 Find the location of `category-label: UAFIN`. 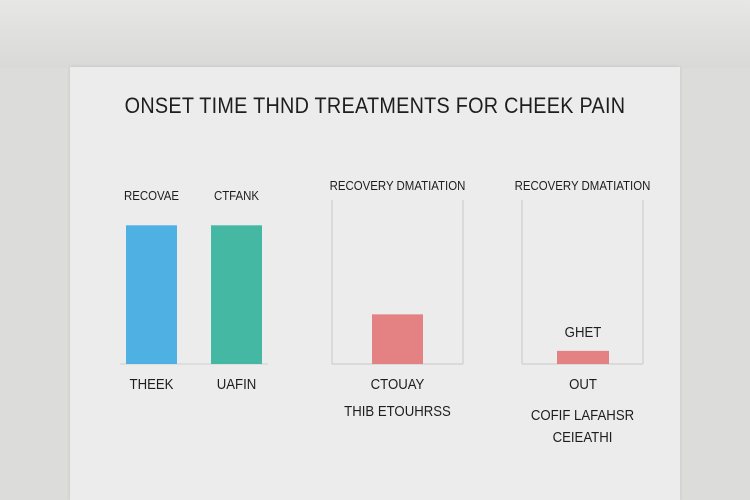

category-label: UAFIN is located at coordinates (237, 383).